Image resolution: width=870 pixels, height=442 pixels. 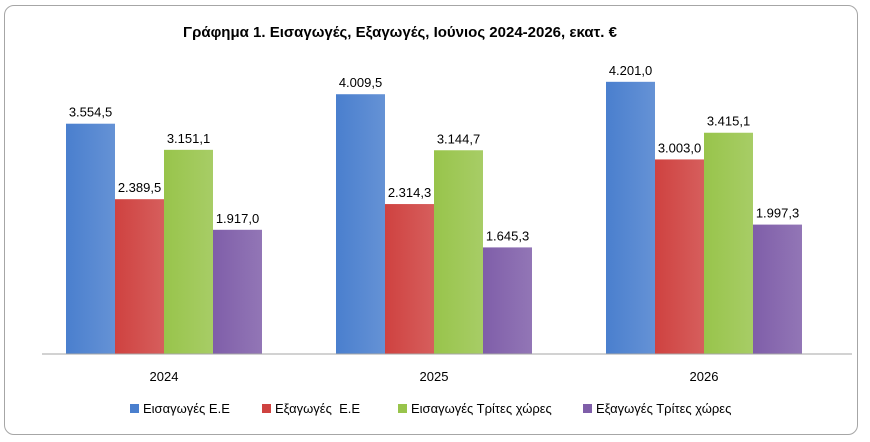 What do you see at coordinates (481, 408) in the screenshot?
I see `legend-label-3: Εισαγωγές Τρίτες χώρες` at bounding box center [481, 408].